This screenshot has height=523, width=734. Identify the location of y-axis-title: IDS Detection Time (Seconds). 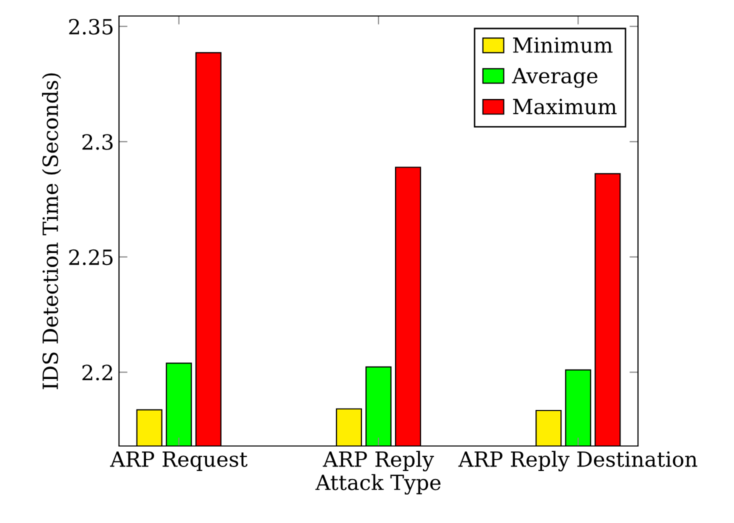
(52, 231).